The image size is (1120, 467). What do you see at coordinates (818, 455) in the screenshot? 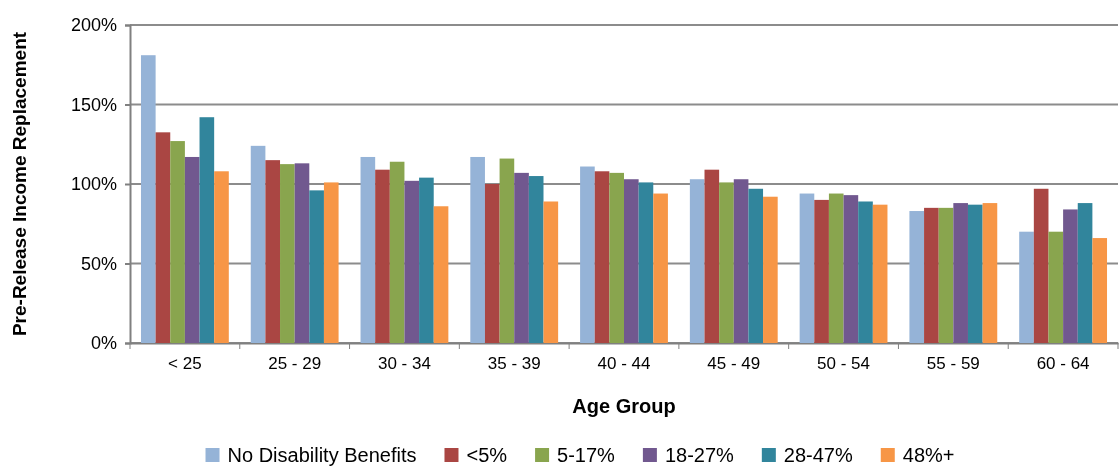
I see `legend-label: 28-47%` at bounding box center [818, 455].